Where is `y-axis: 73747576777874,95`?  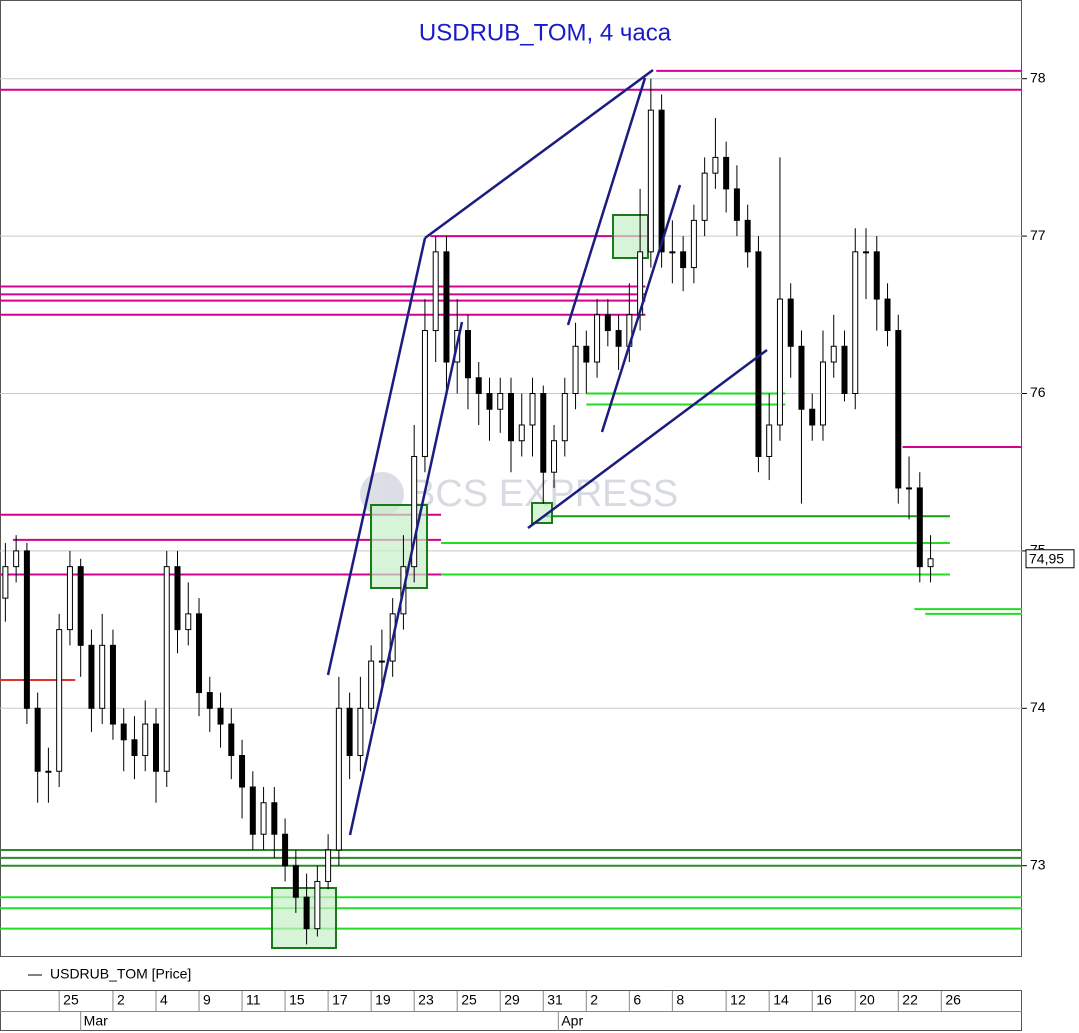
y-axis: 73747576777874,95 is located at coordinates (1048, 470).